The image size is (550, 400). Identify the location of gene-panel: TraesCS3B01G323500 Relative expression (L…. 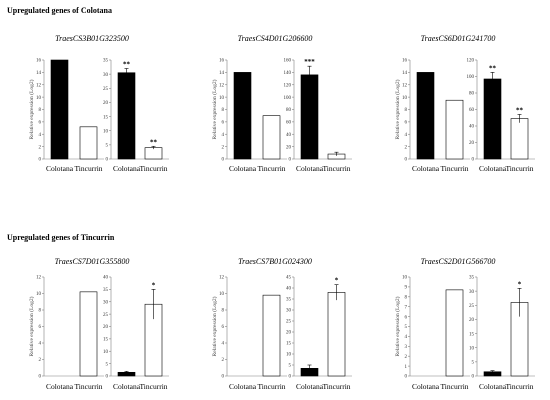
(98, 103).